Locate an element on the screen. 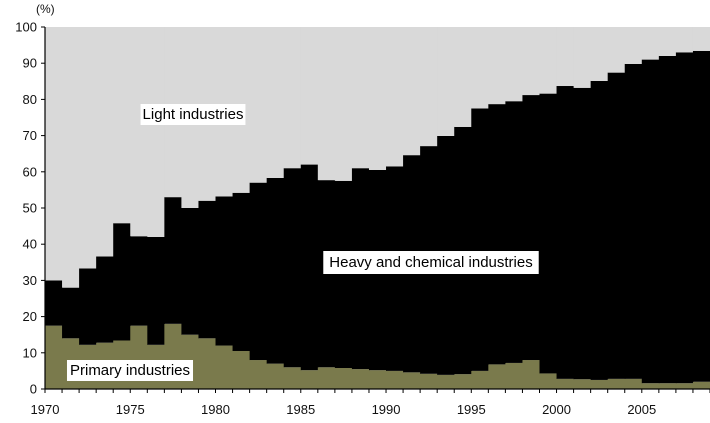 This screenshot has height=423, width=710. segment-light-industries-2008 is located at coordinates (701, 39).